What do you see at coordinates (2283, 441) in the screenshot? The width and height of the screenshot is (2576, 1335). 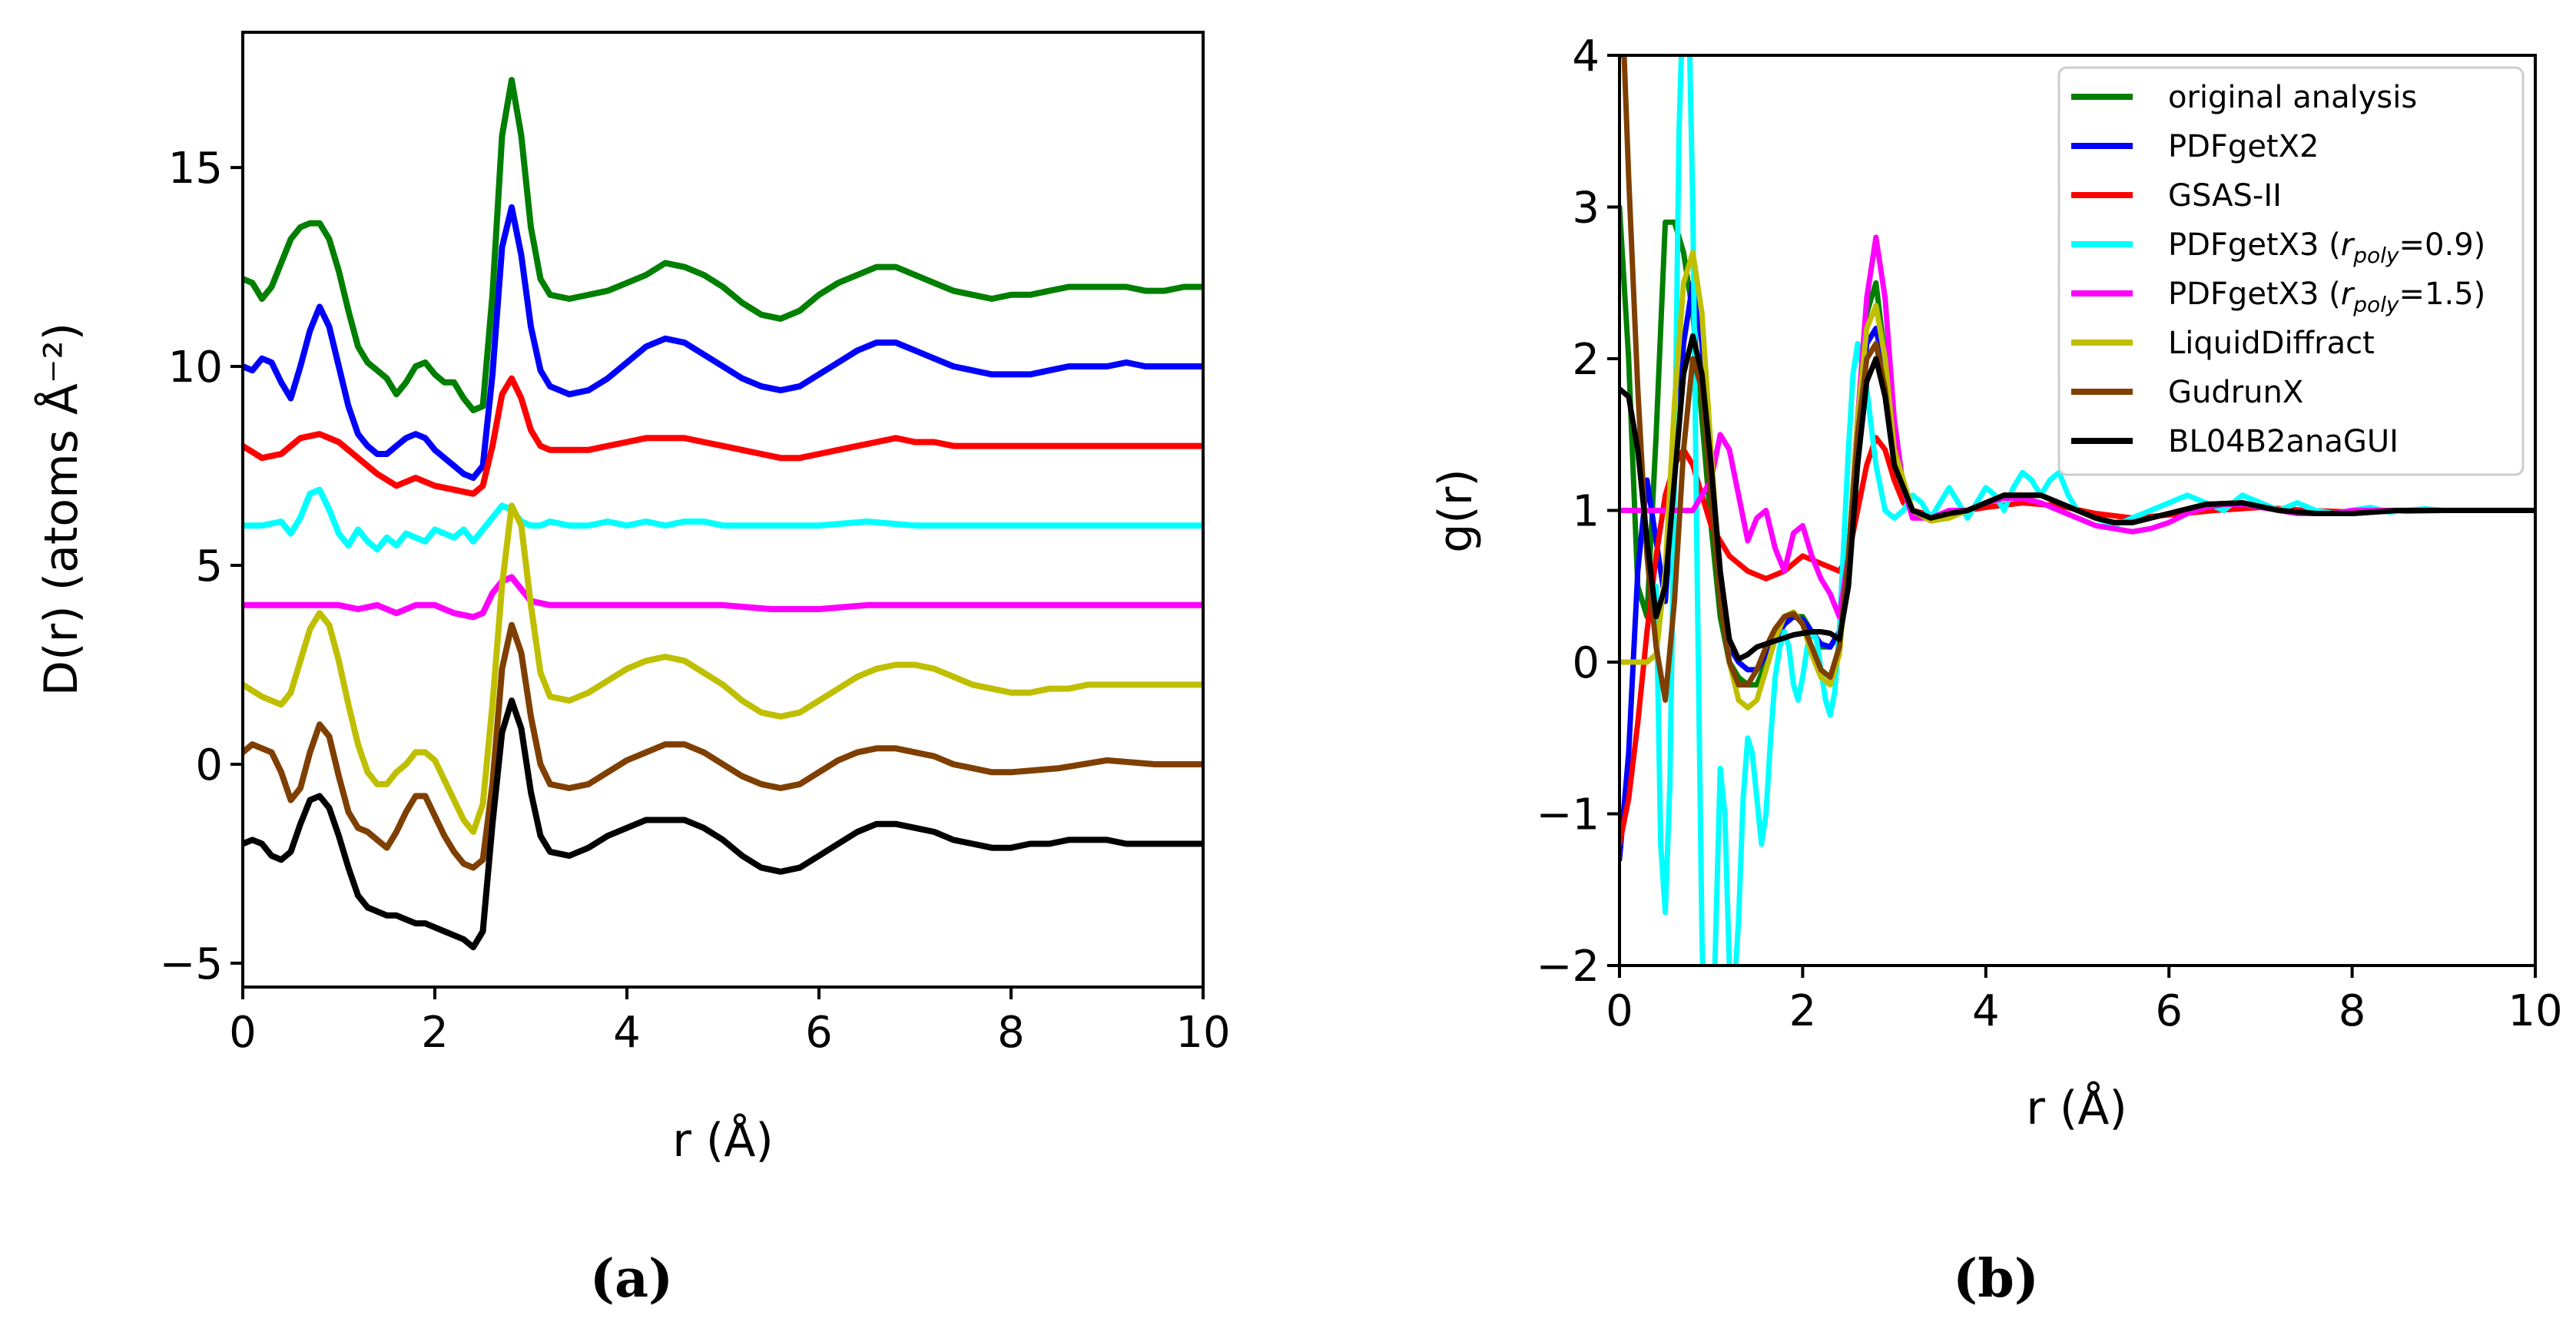 I see `legend-label-bl04b2anagui: BL04B2anaGUI` at bounding box center [2283, 441].